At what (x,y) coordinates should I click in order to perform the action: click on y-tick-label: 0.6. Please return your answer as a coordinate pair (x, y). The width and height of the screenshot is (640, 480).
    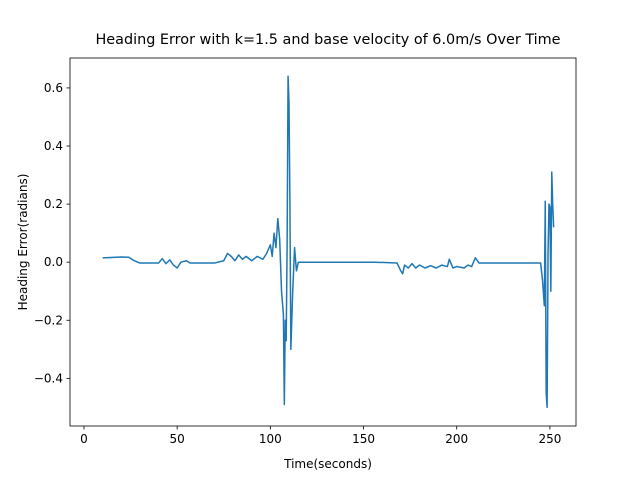
    Looking at the image, I should click on (53, 88).